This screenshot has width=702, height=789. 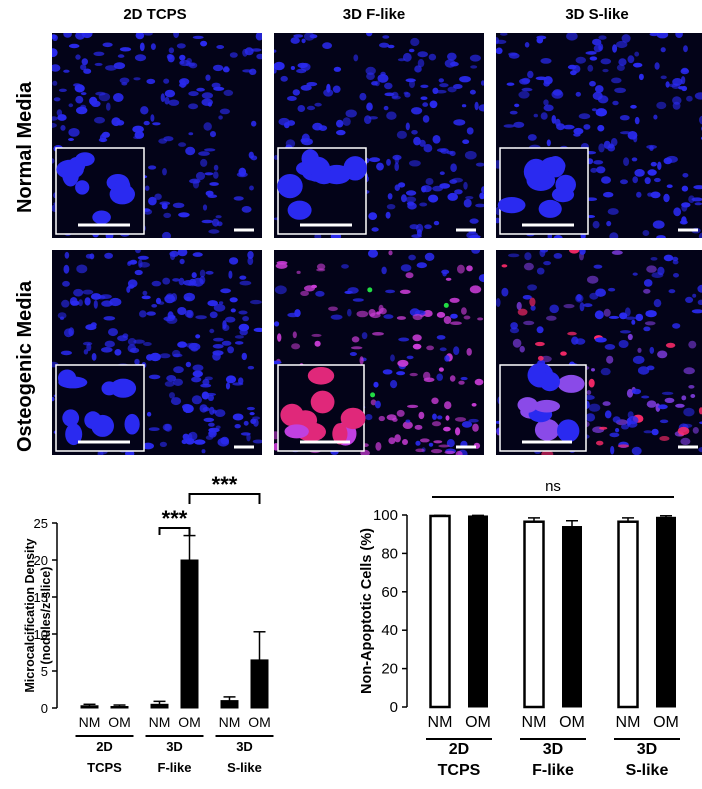 What do you see at coordinates (41, 597) in the screenshot?
I see `y-tick-label: 15` at bounding box center [41, 597].